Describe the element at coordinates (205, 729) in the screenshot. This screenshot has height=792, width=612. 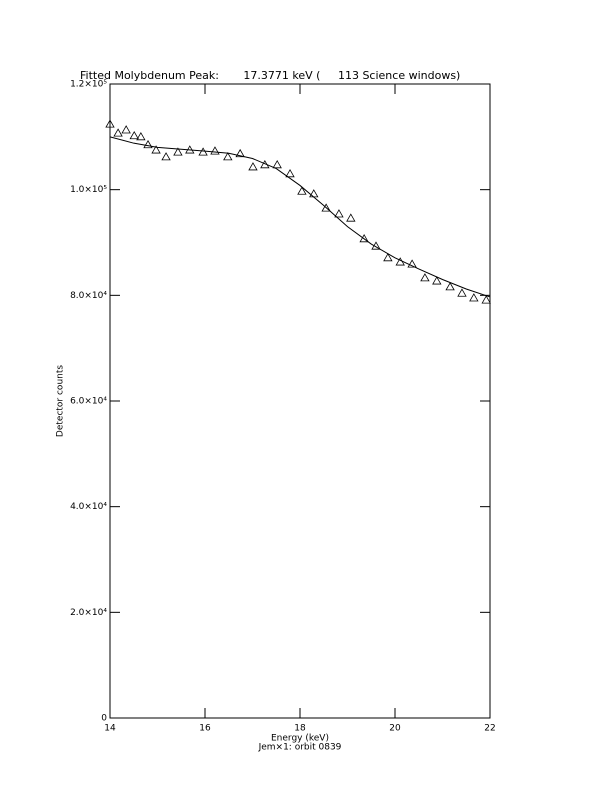
I see `x-tick-label: 16` at that location.